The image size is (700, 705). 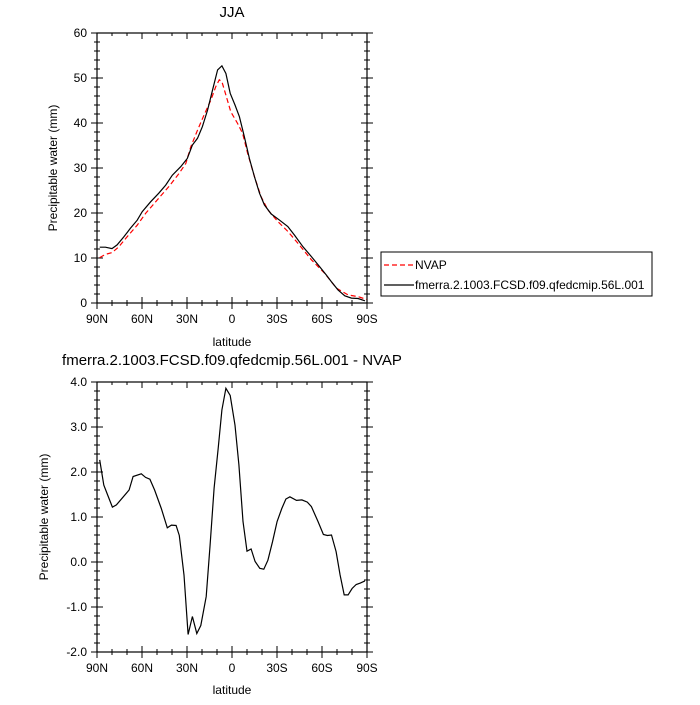 What do you see at coordinates (81, 213) in the screenshot?
I see `y-tick-label: 20` at bounding box center [81, 213].